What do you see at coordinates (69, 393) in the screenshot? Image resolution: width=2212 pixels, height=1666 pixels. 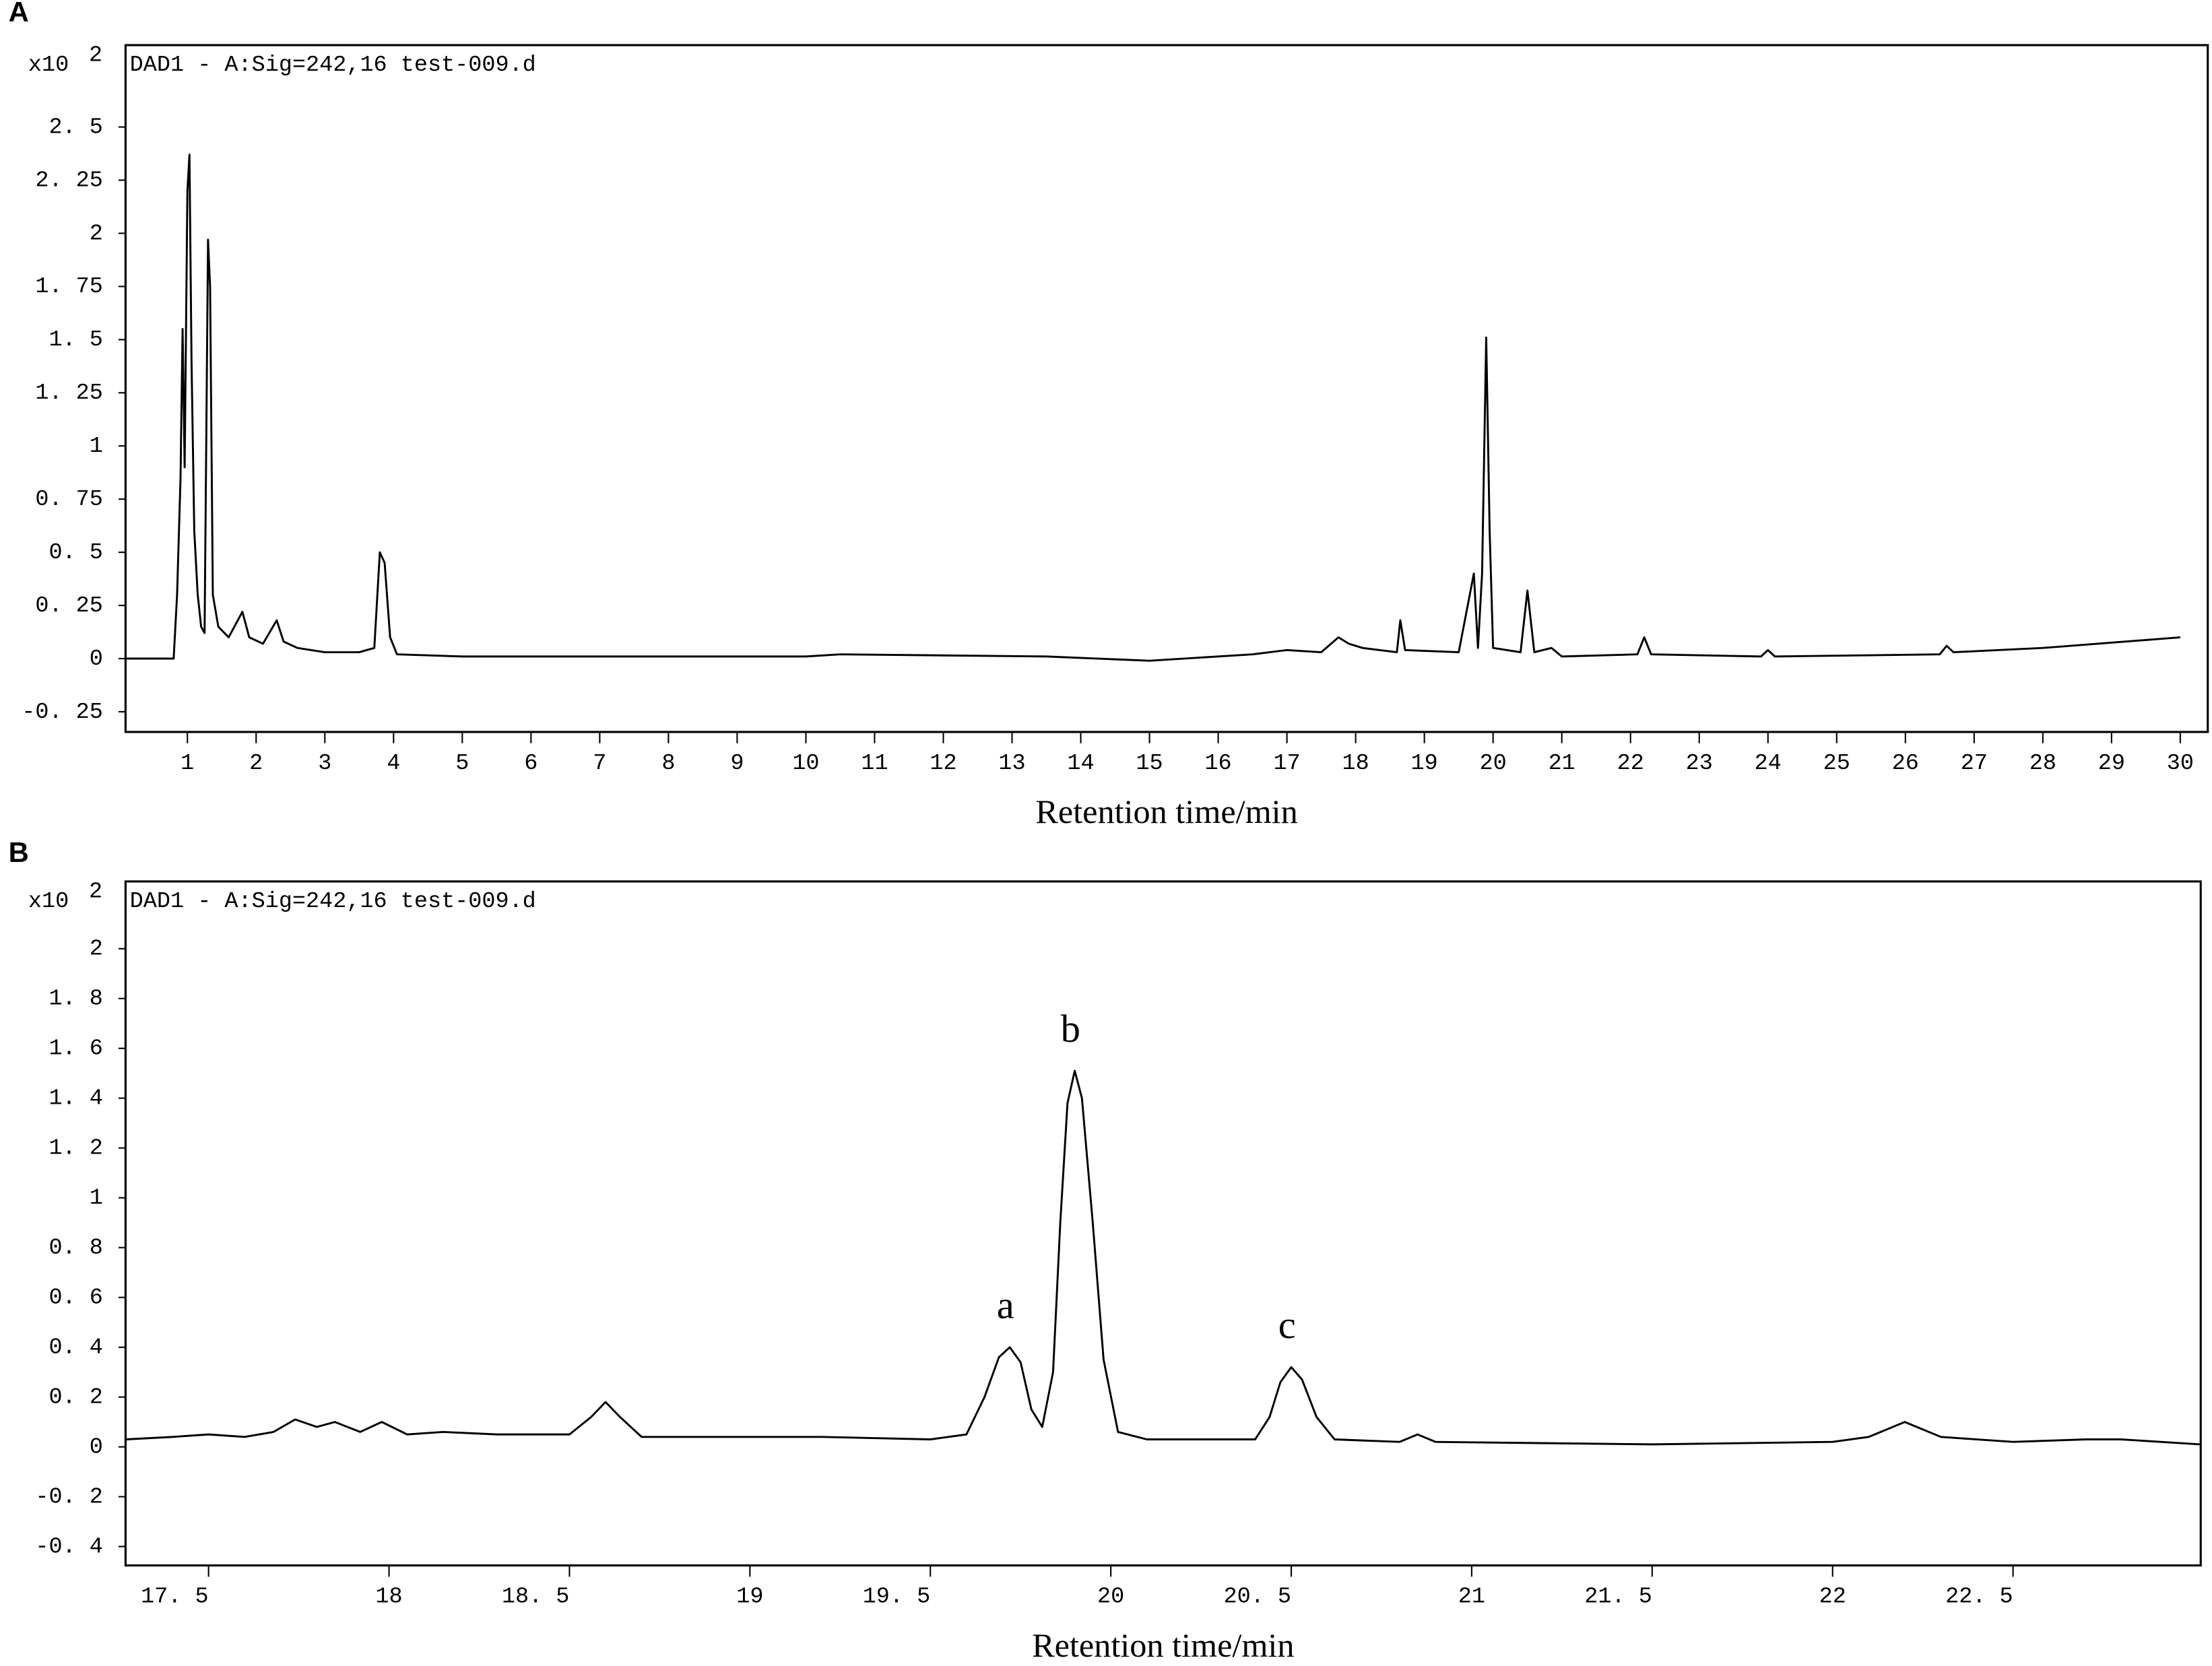 I see `y-tick-label: 1. 25` at bounding box center [69, 393].